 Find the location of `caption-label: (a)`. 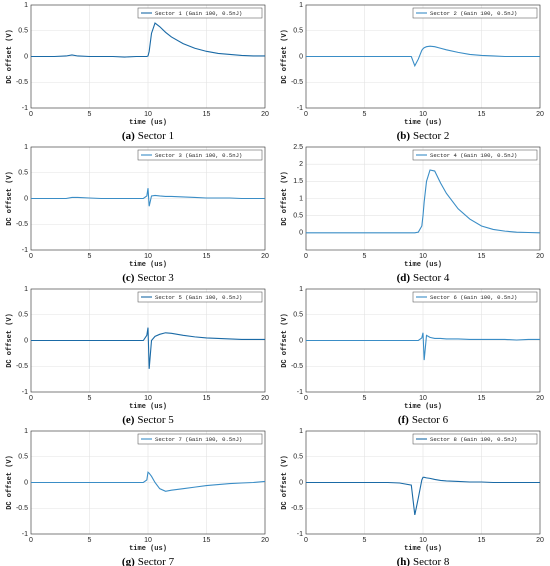

caption-label: (a) is located at coordinates (128, 136).